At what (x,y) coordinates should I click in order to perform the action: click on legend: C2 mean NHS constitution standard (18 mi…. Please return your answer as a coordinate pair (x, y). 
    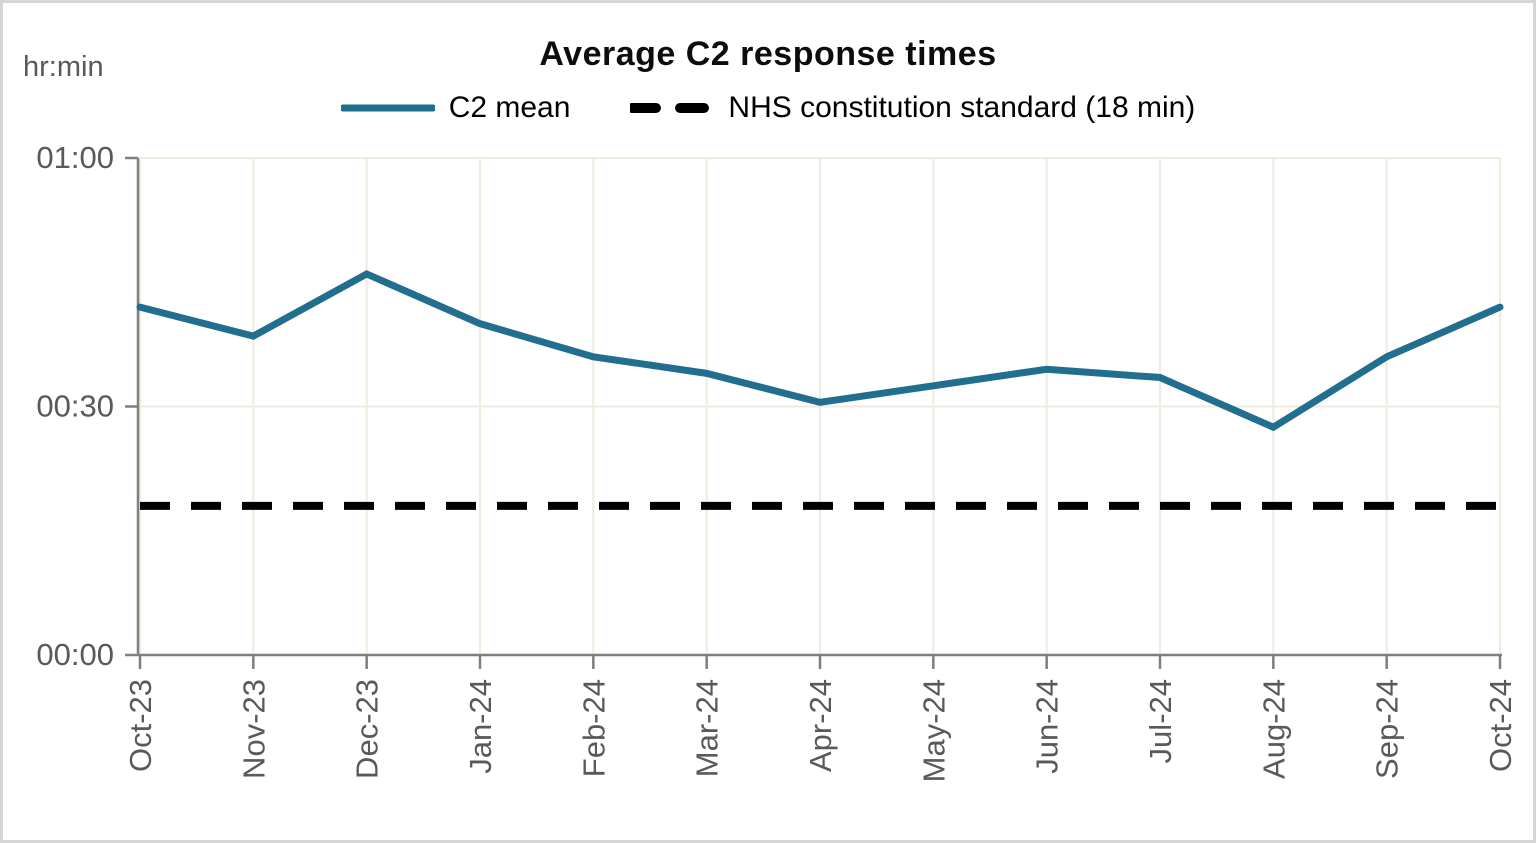
    Looking at the image, I should click on (768, 108).